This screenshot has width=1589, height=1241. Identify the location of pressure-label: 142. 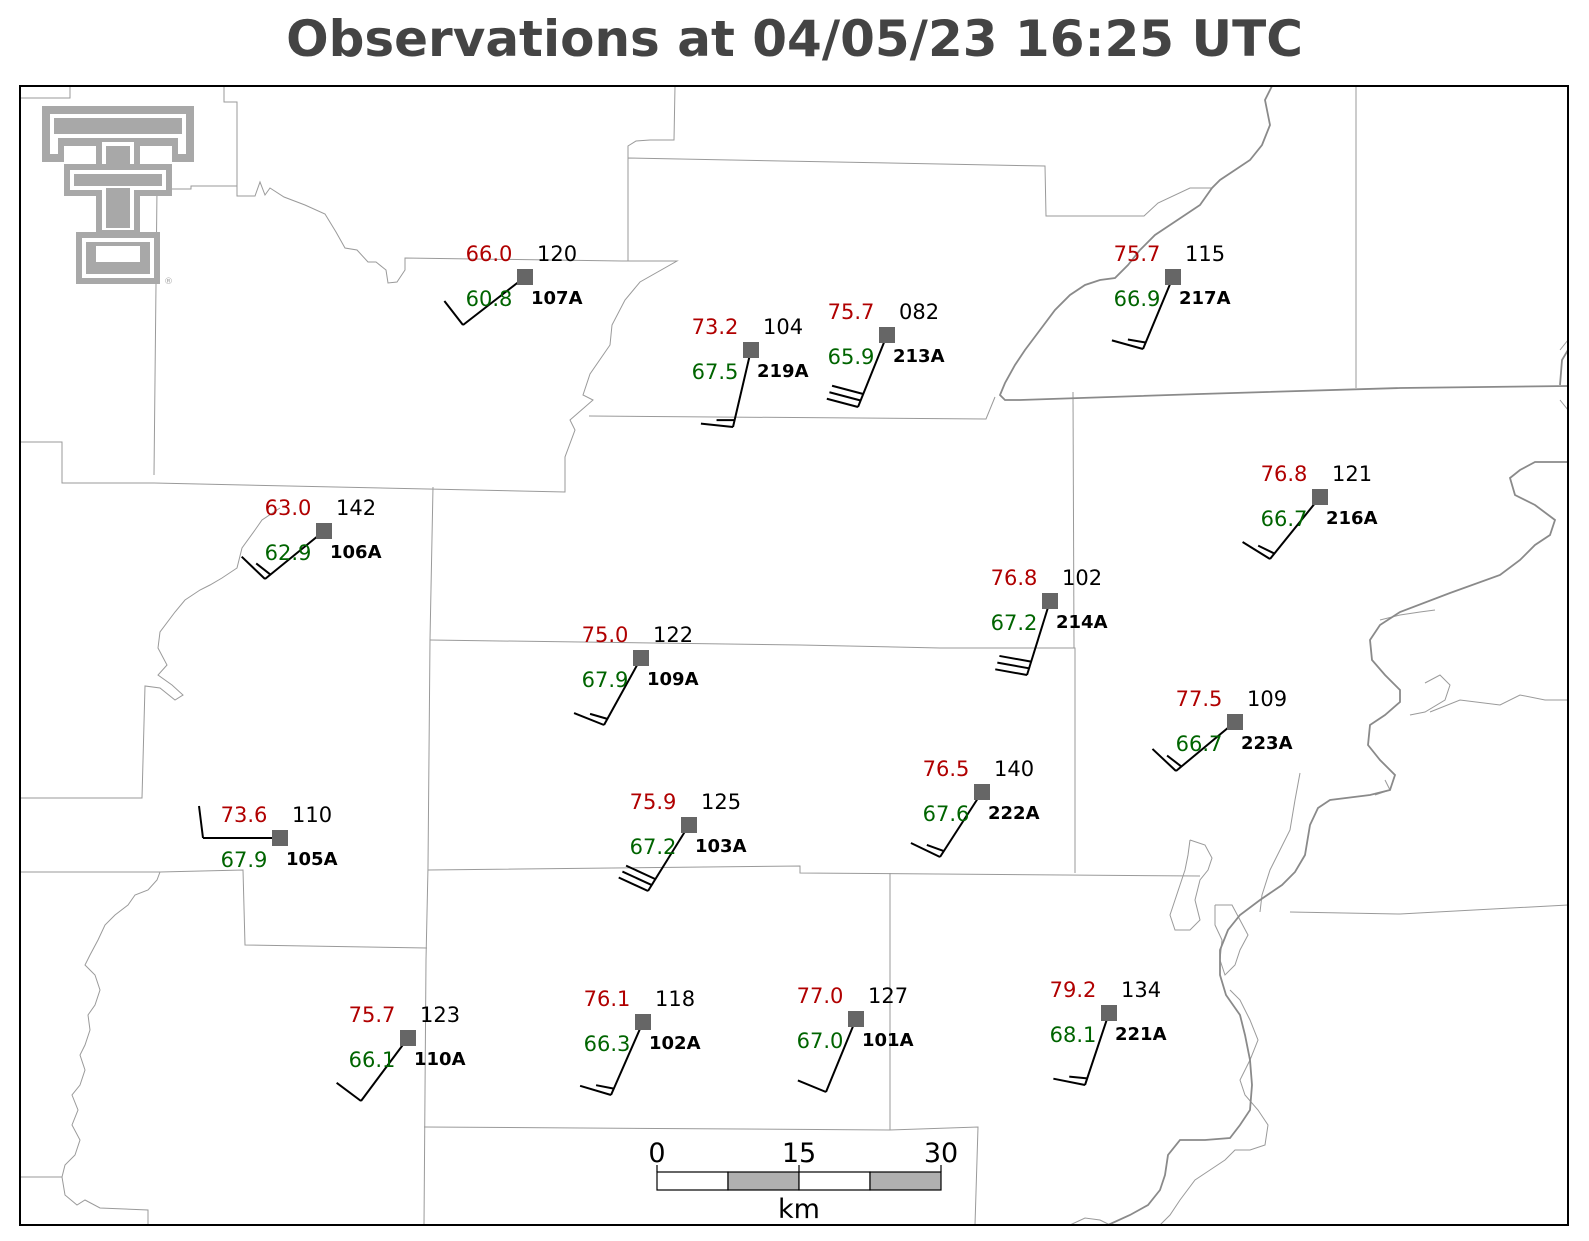
(356, 508).